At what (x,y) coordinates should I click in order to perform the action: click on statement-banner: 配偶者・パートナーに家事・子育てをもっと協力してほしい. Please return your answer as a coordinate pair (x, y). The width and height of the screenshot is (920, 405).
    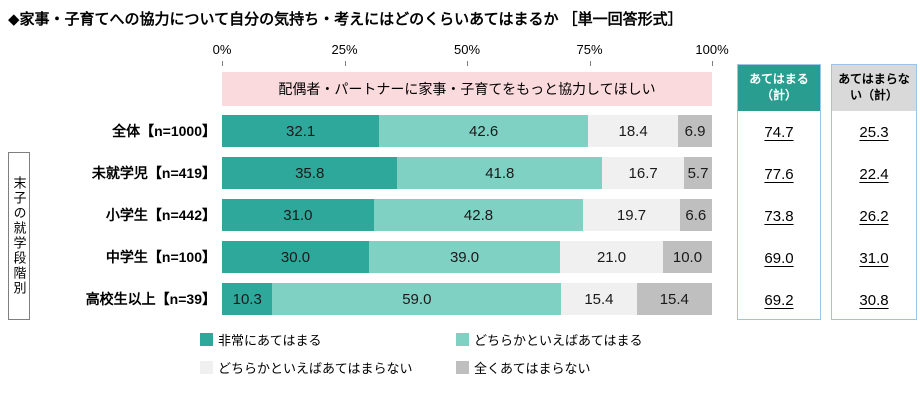
    Looking at the image, I should click on (467, 89).